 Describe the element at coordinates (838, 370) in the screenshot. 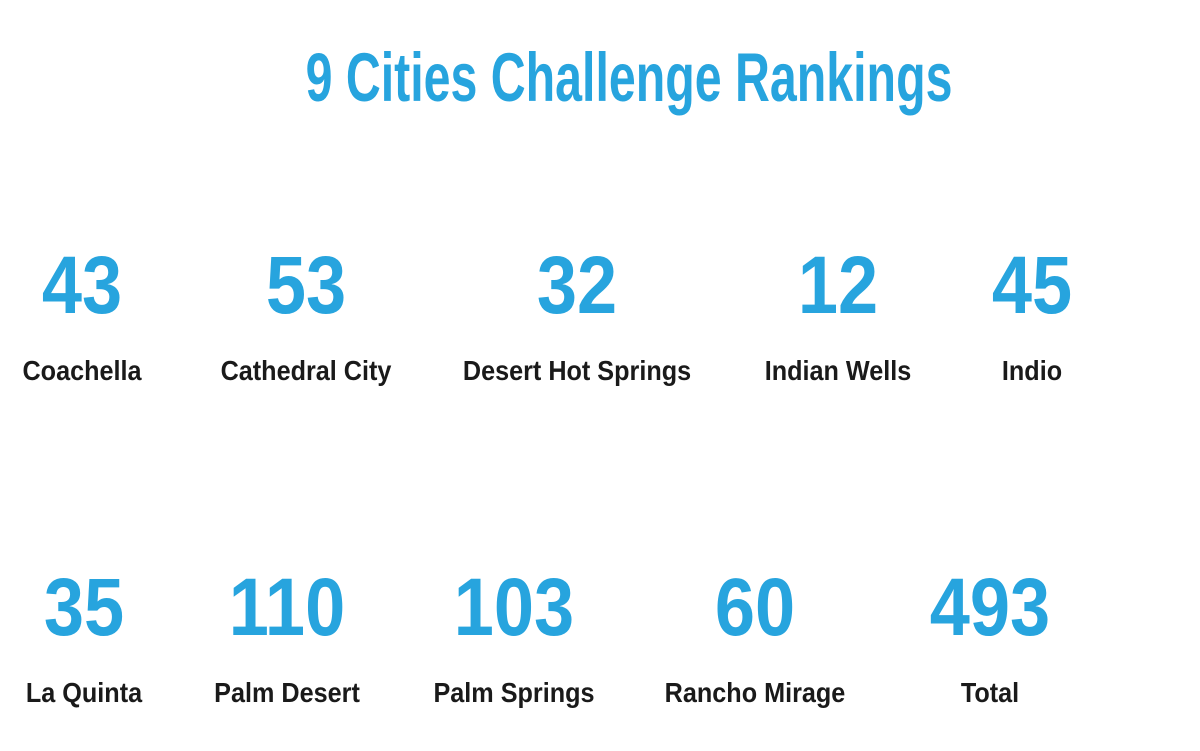

I see `stat-label-indian-wells: Indian Wells` at that location.